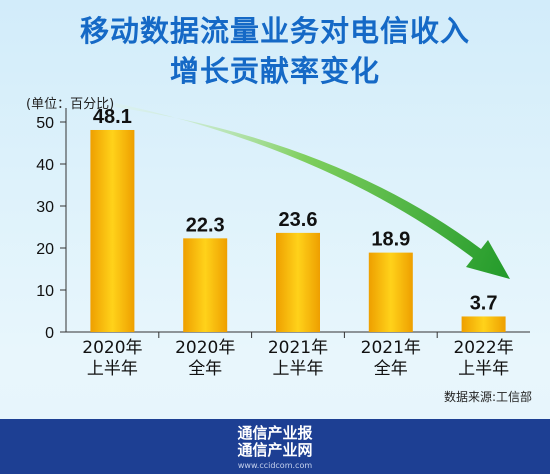 This screenshot has width=550, height=474. I want to click on y-tick-label: 30, so click(45, 207).